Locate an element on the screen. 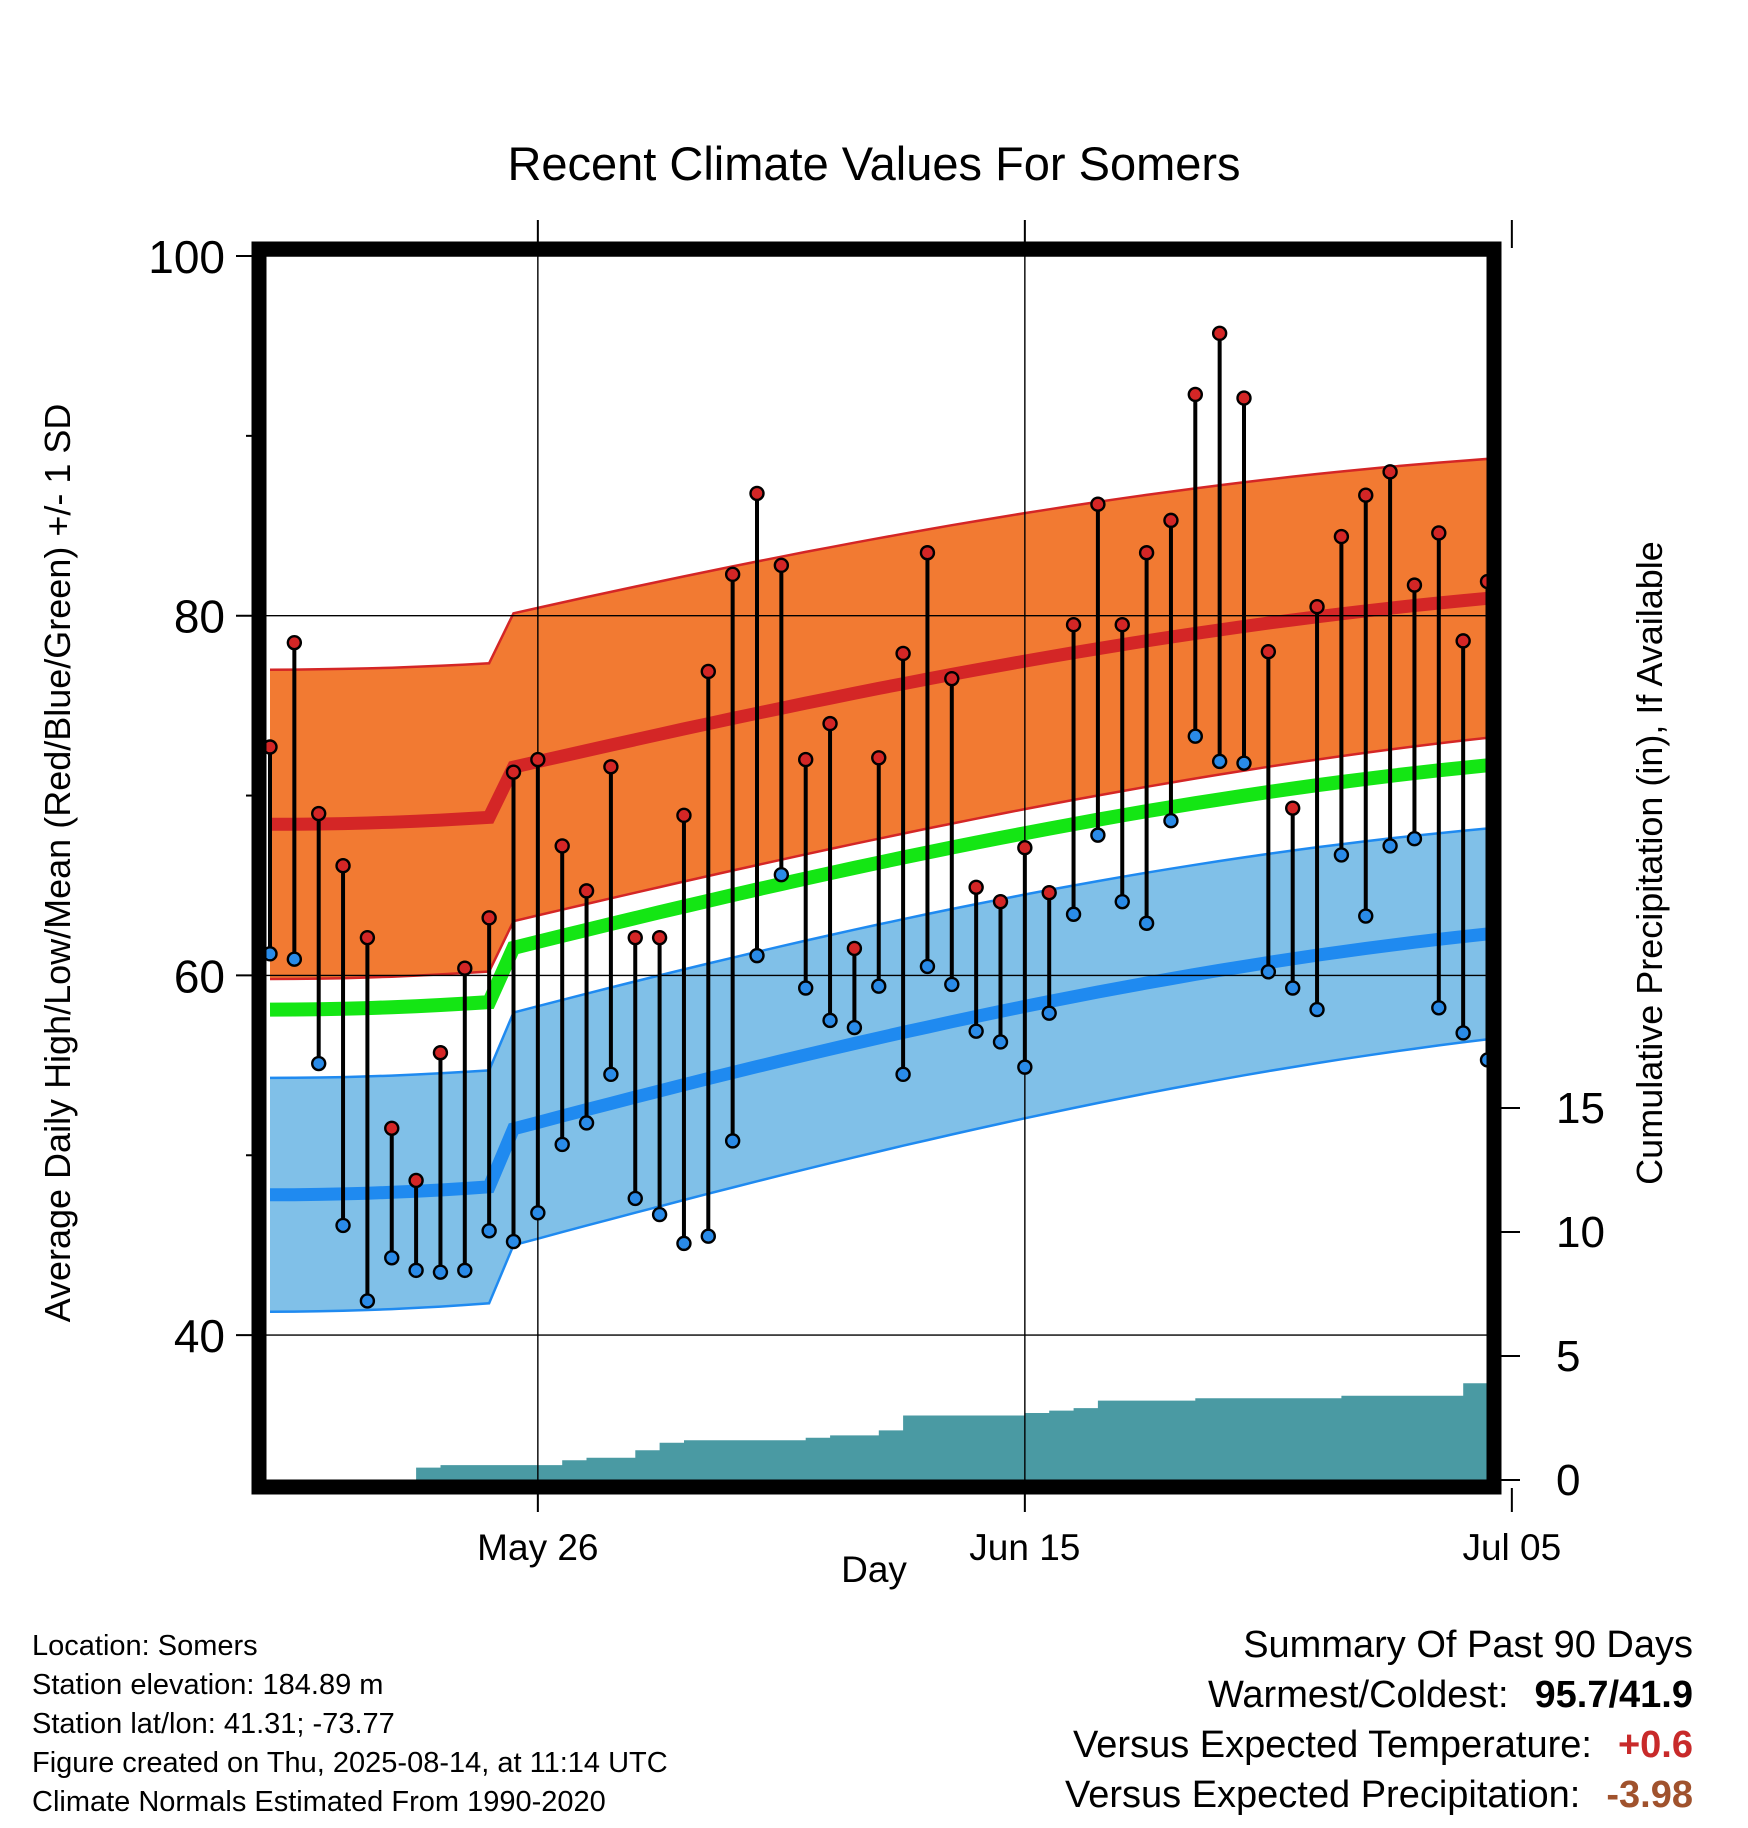 The width and height of the screenshot is (1748, 1828). y-tick-label: 60 is located at coordinates (199, 976).